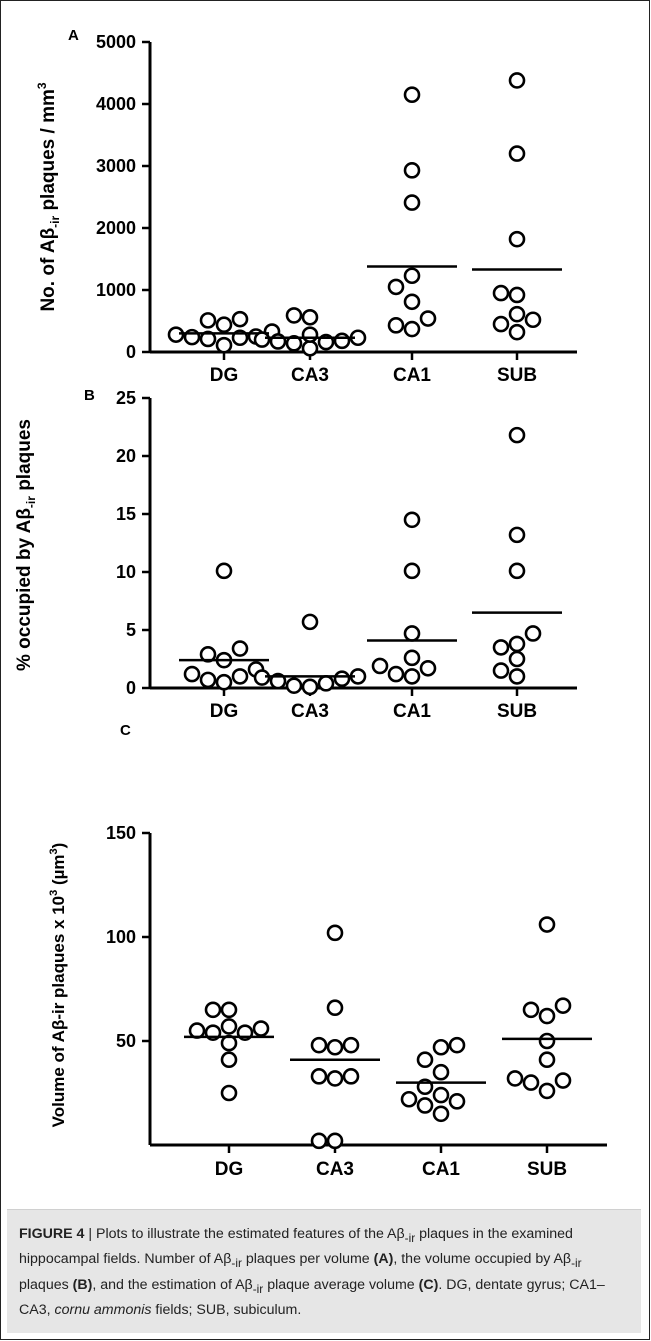 This screenshot has width=651, height=1341. I want to click on panel-label: C, so click(125, 730).